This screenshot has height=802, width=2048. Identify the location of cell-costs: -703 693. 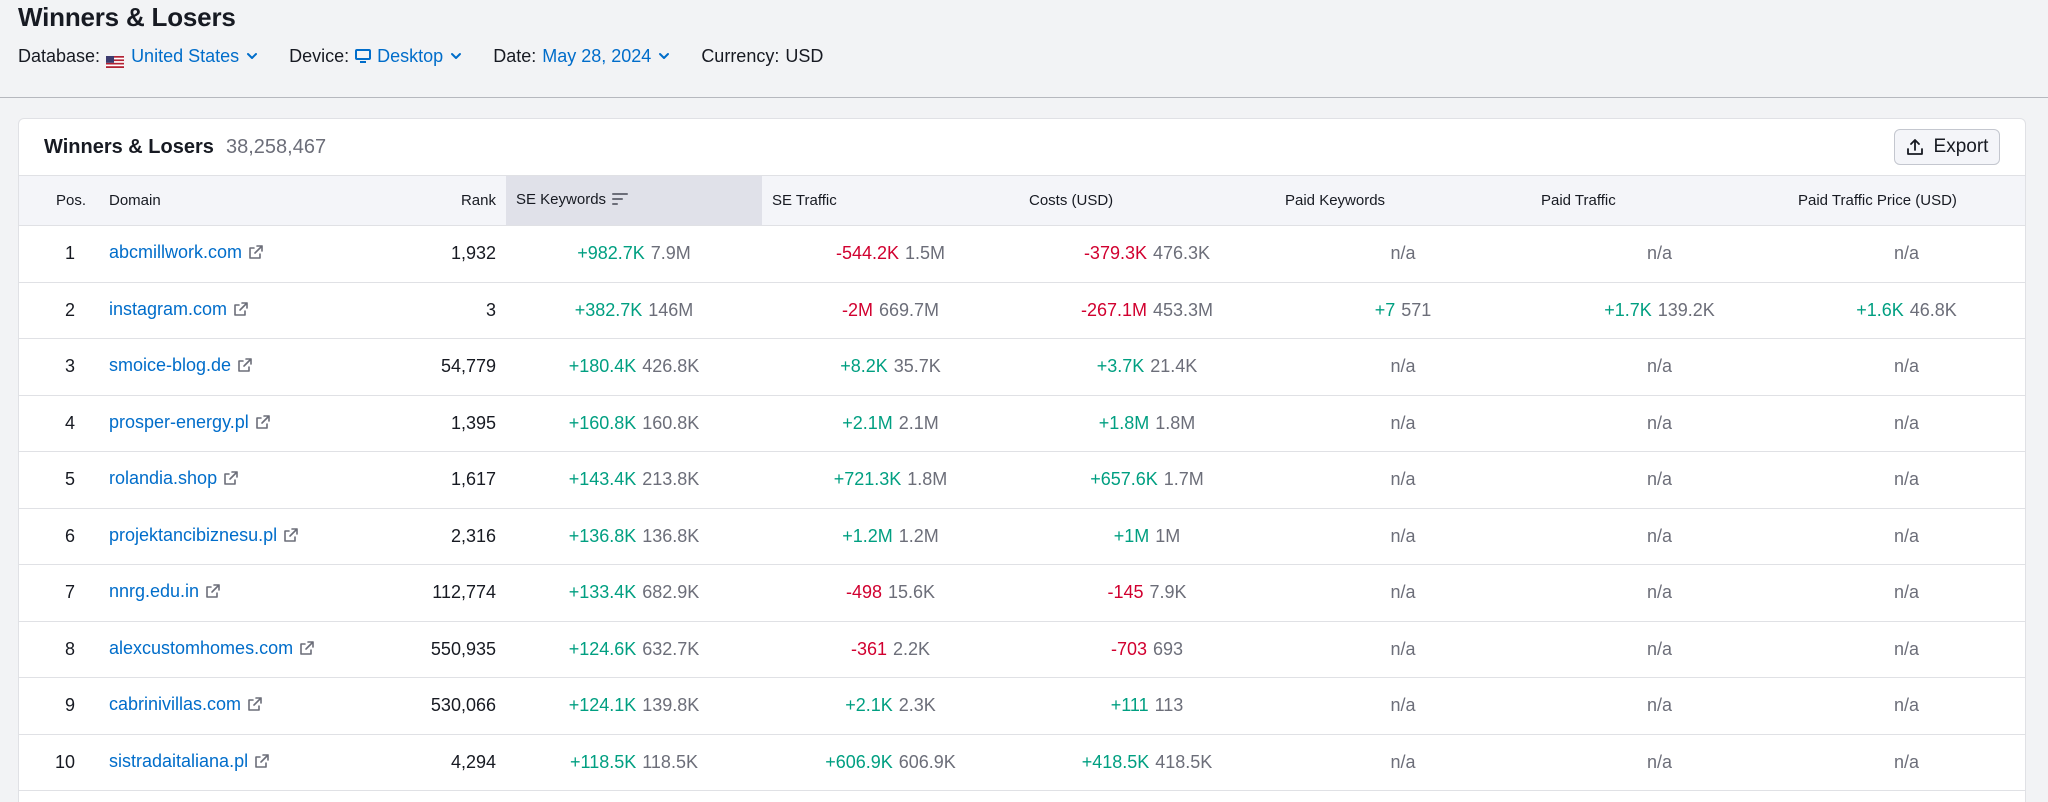
(1147, 649).